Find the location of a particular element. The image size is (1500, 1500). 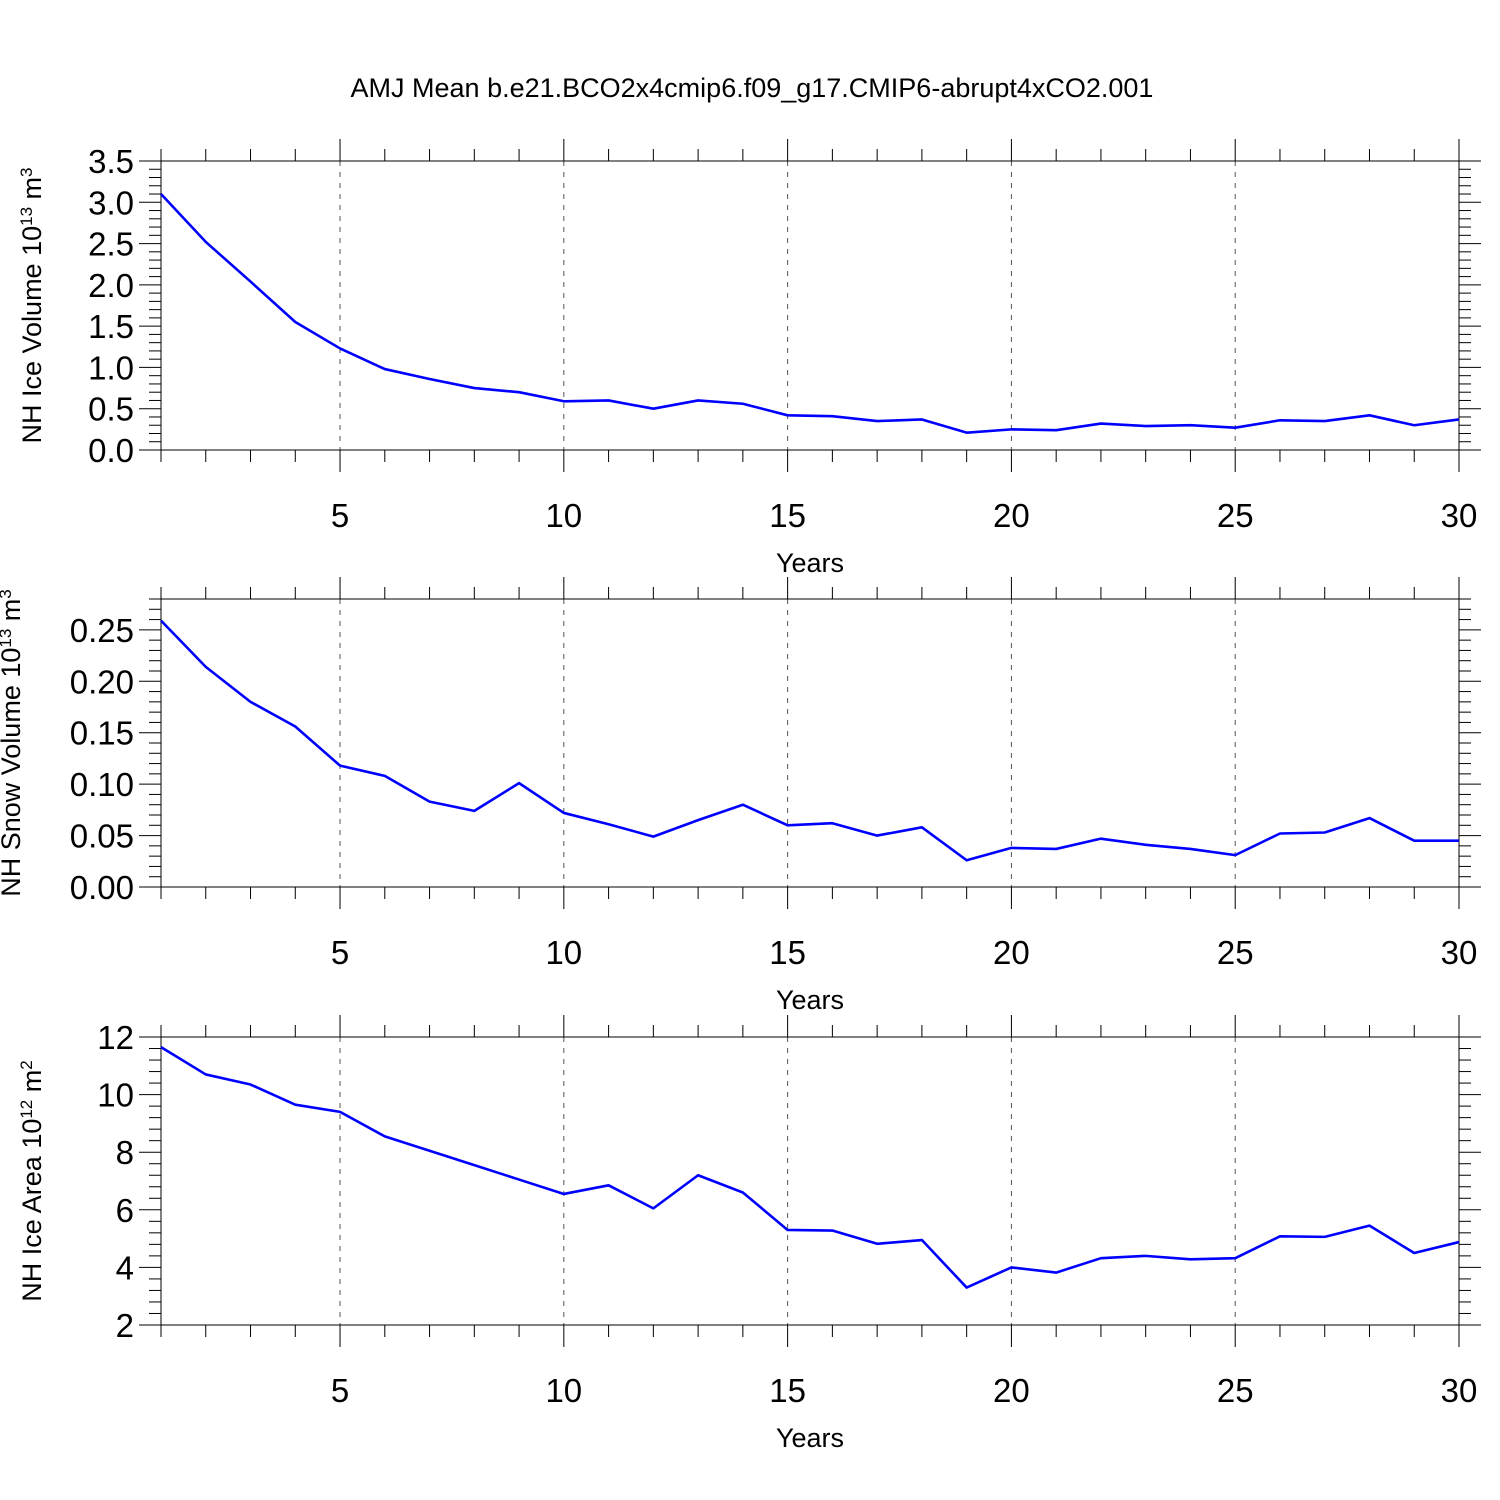

y-axis-label-text: NH Snow Volume 10 is located at coordinates (13, 772).